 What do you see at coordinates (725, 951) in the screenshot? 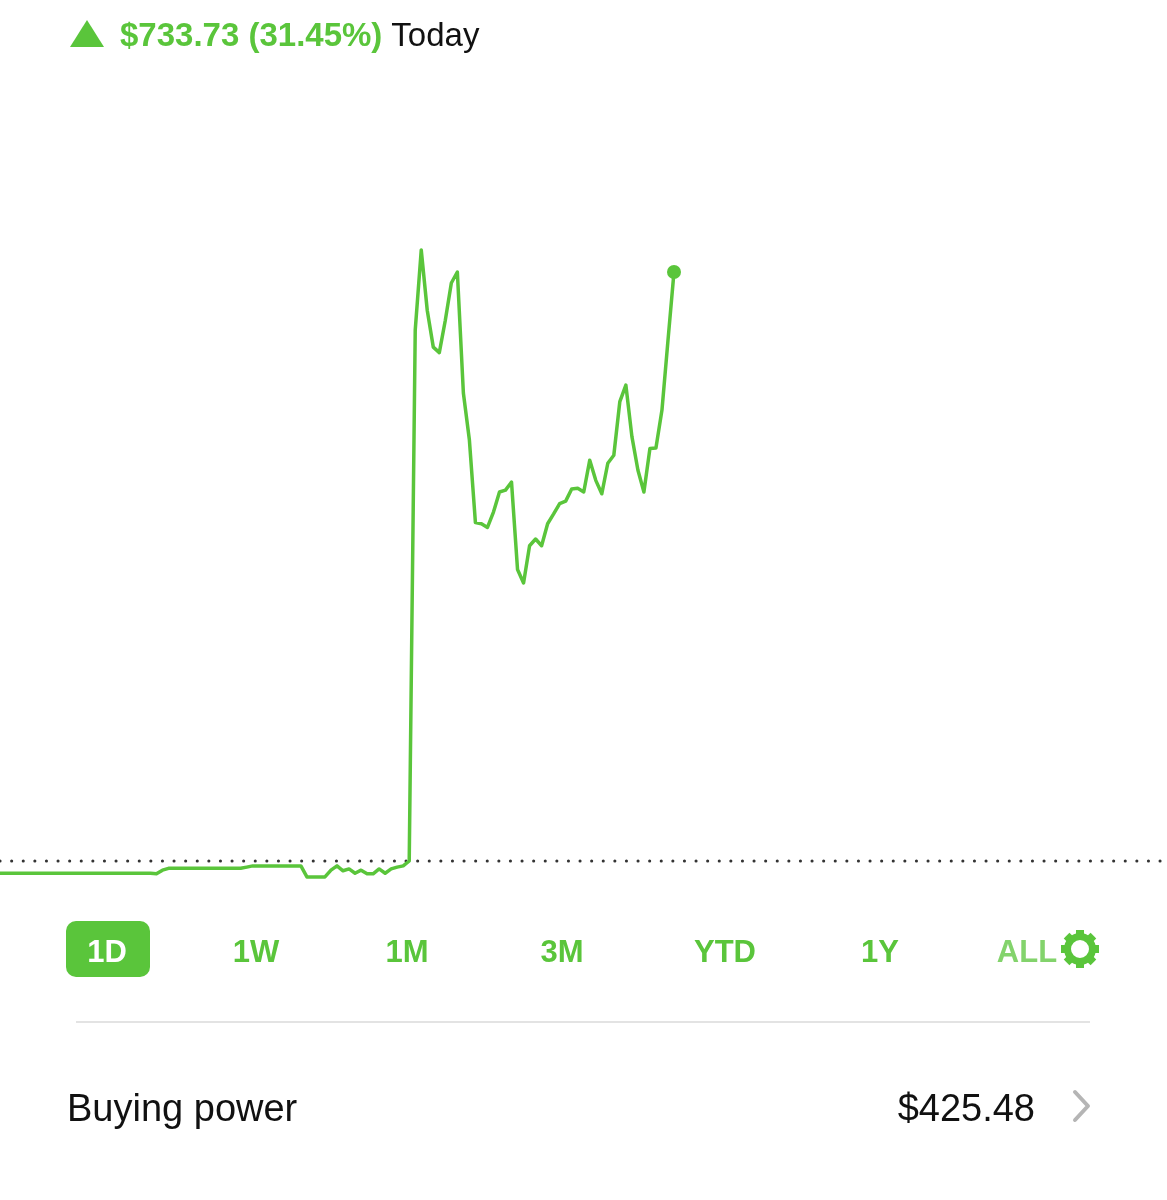
I see `text: YTD` at bounding box center [725, 951].